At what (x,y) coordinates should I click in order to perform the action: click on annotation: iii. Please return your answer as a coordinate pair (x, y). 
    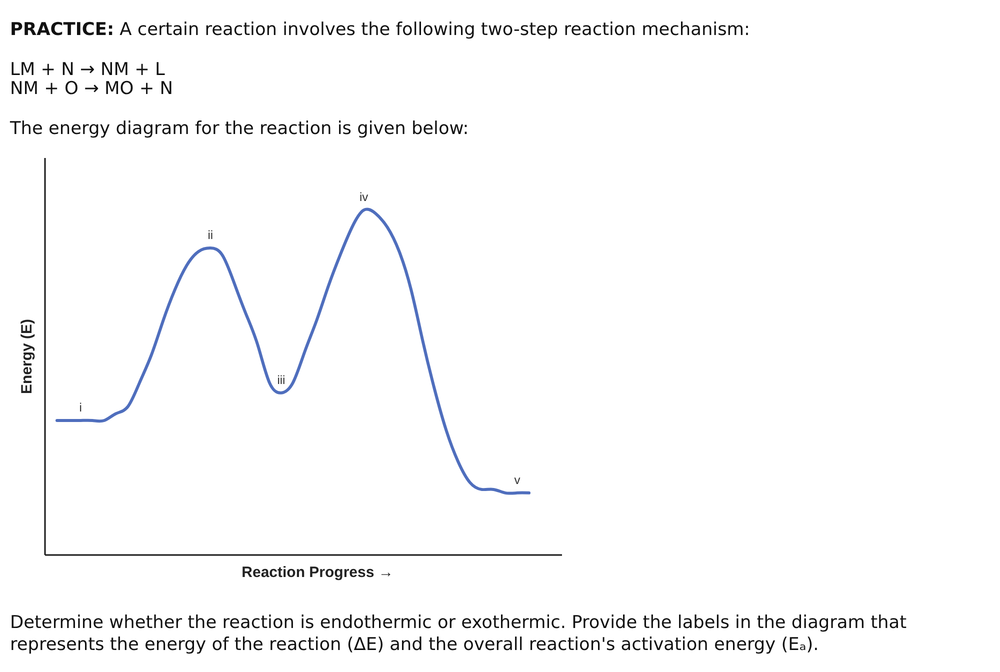
    Looking at the image, I should click on (281, 379).